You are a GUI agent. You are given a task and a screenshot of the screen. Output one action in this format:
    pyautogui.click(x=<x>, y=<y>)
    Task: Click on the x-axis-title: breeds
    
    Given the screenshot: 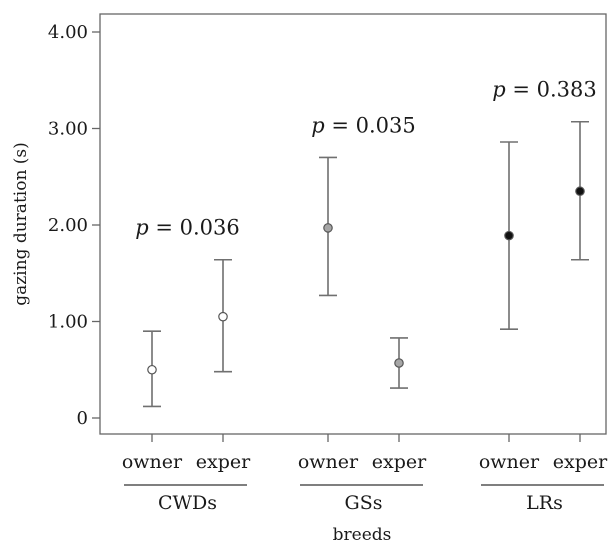 What is the action you would take?
    pyautogui.click(x=362, y=535)
    